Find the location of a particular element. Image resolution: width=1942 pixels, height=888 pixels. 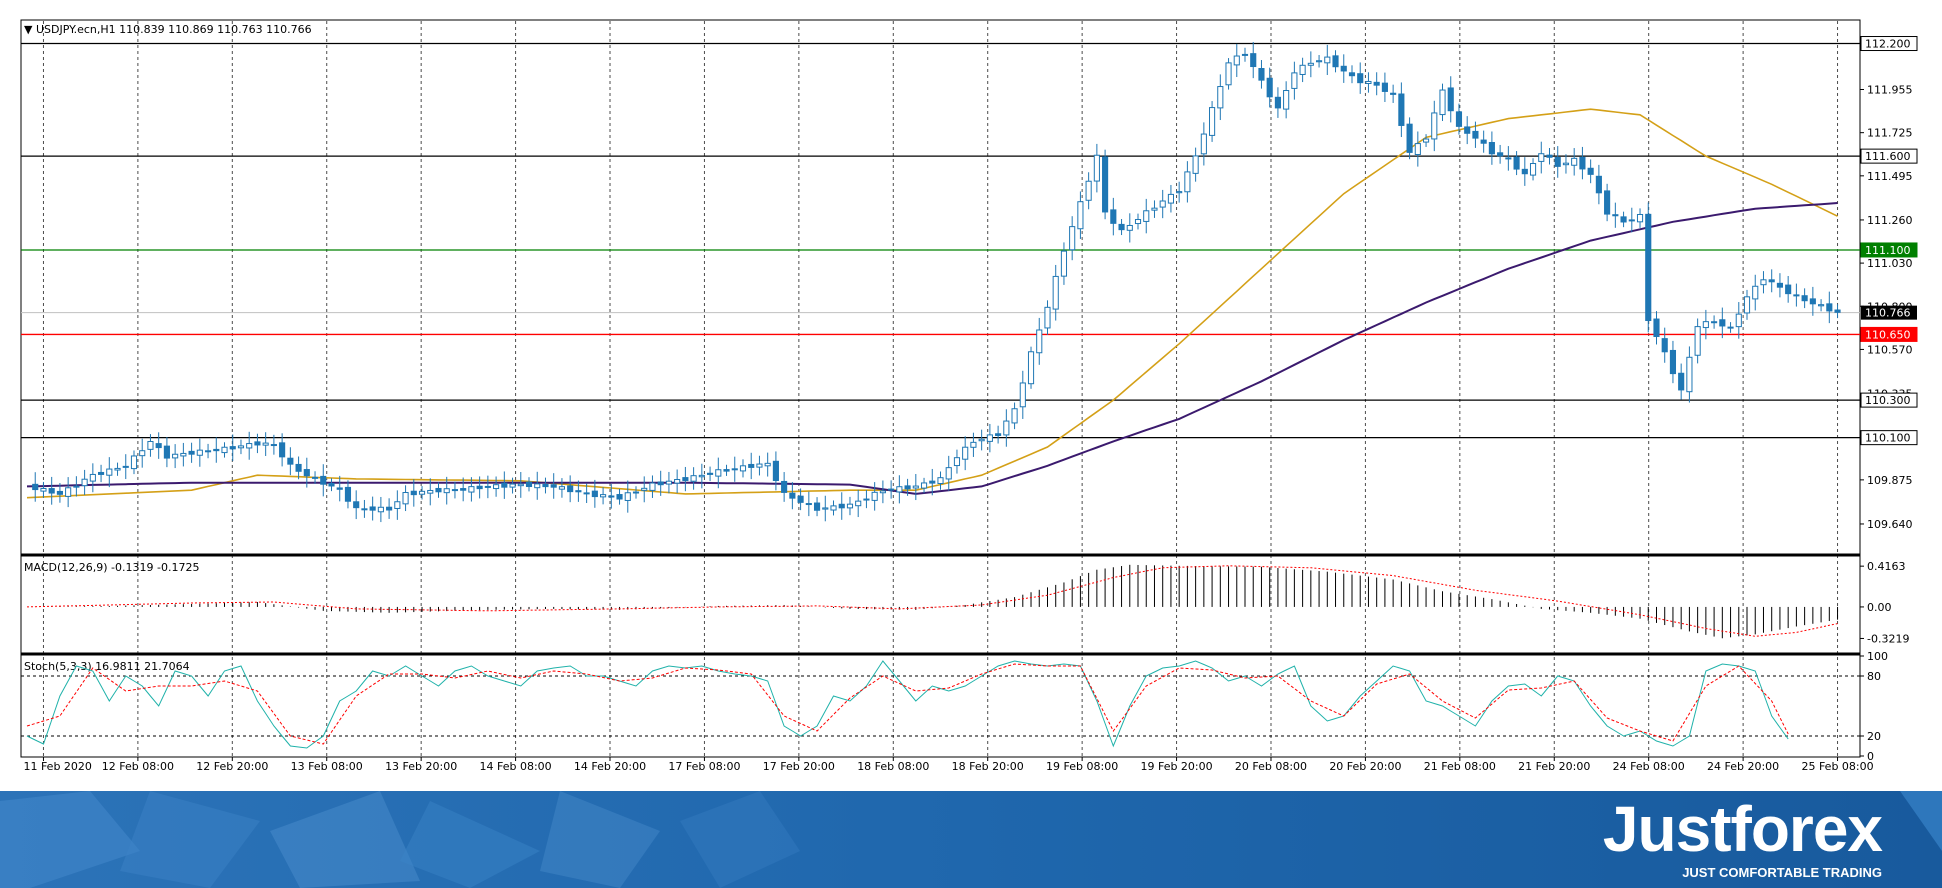

x-tick-label: 14 Feb 20:00 is located at coordinates (610, 766).